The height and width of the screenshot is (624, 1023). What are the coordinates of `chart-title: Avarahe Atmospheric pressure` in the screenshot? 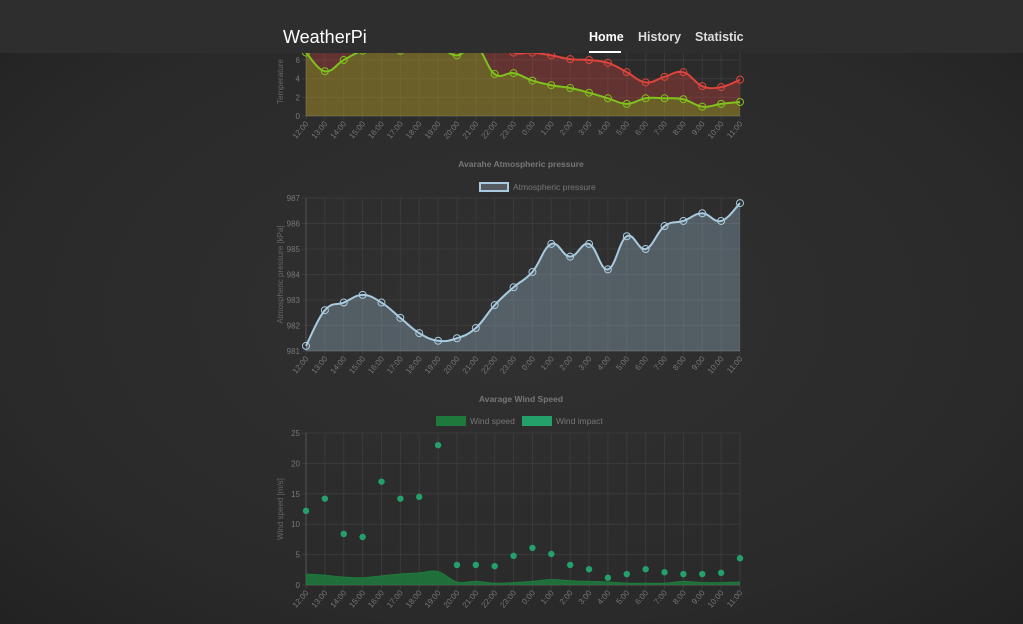 It's located at (521, 164).